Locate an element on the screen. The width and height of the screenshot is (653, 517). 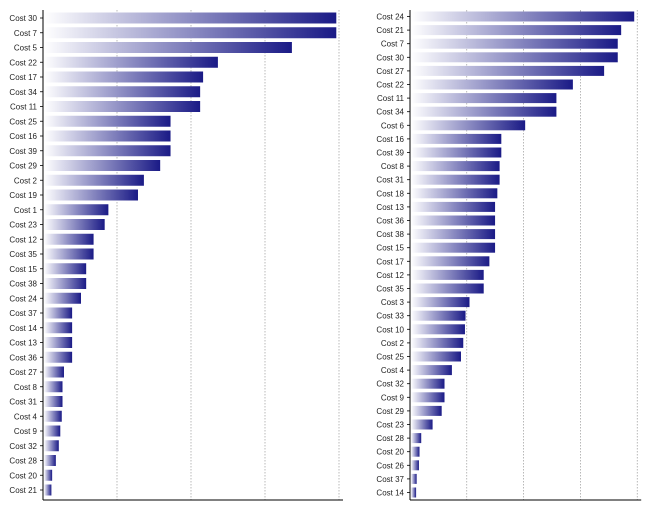
category-label: Cost 6 is located at coordinates (393, 125).